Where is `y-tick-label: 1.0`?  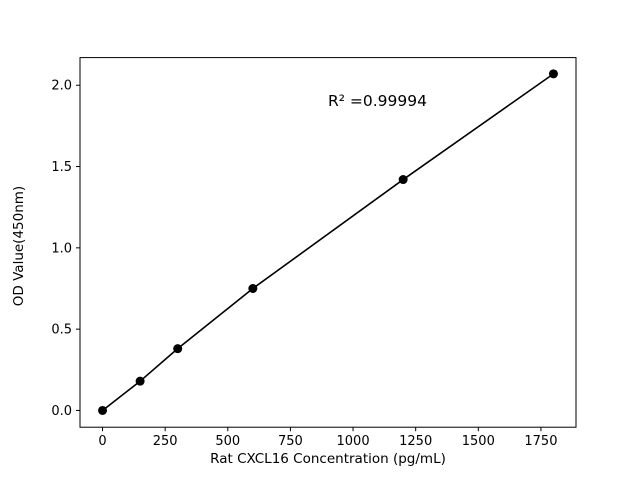 y-tick-label: 1.0 is located at coordinates (61, 248).